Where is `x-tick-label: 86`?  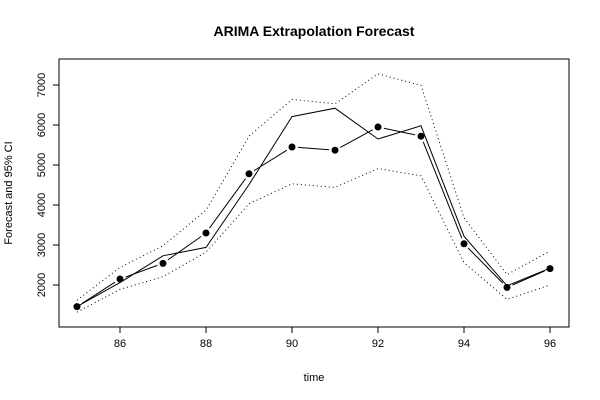
x-tick-label: 86 is located at coordinates (120, 344).